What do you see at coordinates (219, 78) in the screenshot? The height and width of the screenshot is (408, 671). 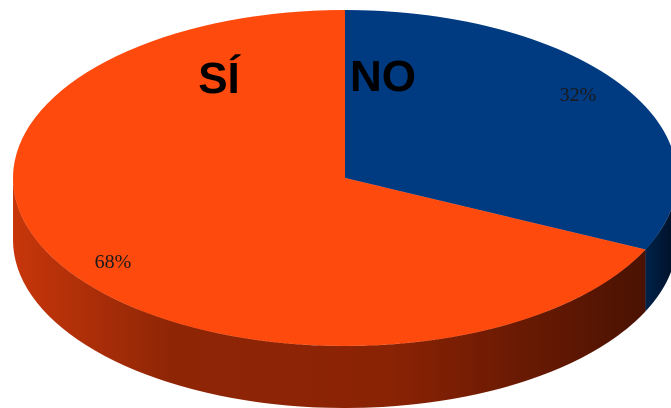 I see `category-label-si: SÍ` at bounding box center [219, 78].